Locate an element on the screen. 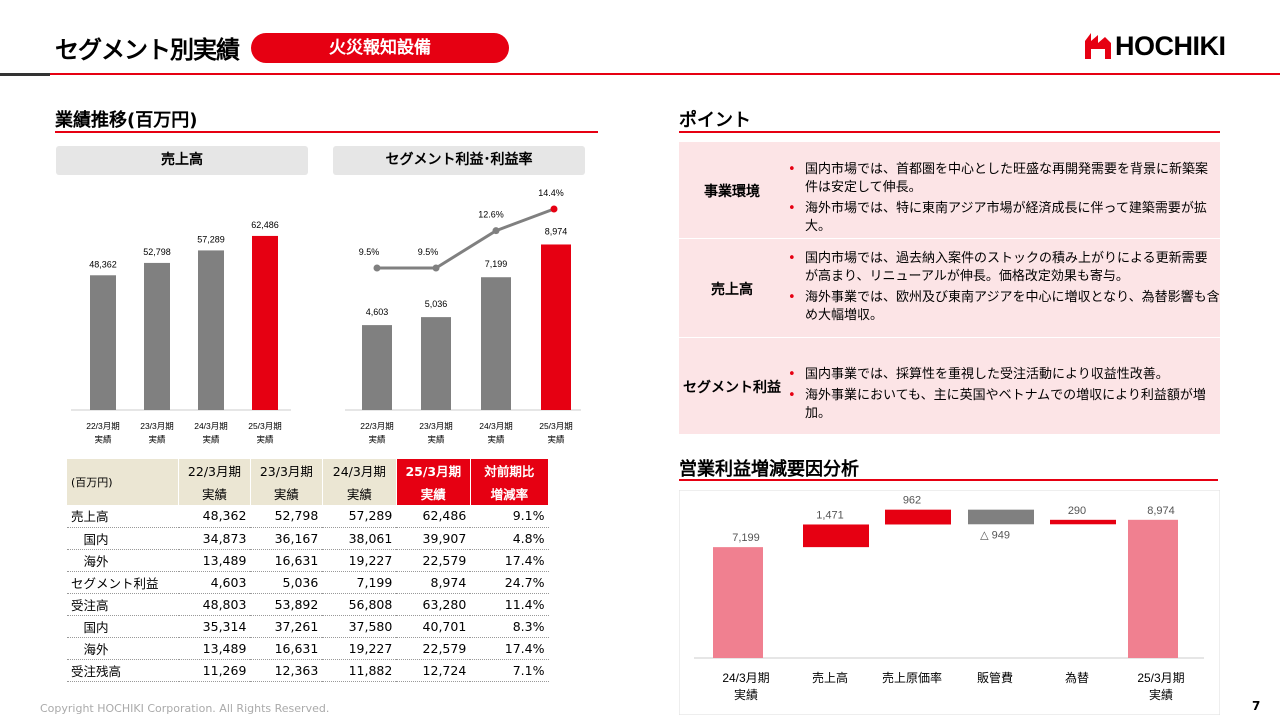 The height and width of the screenshot is (720, 1280). table-row: 国内 34,873 36,167 38,061 39,907 4.8% is located at coordinates (308, 538).